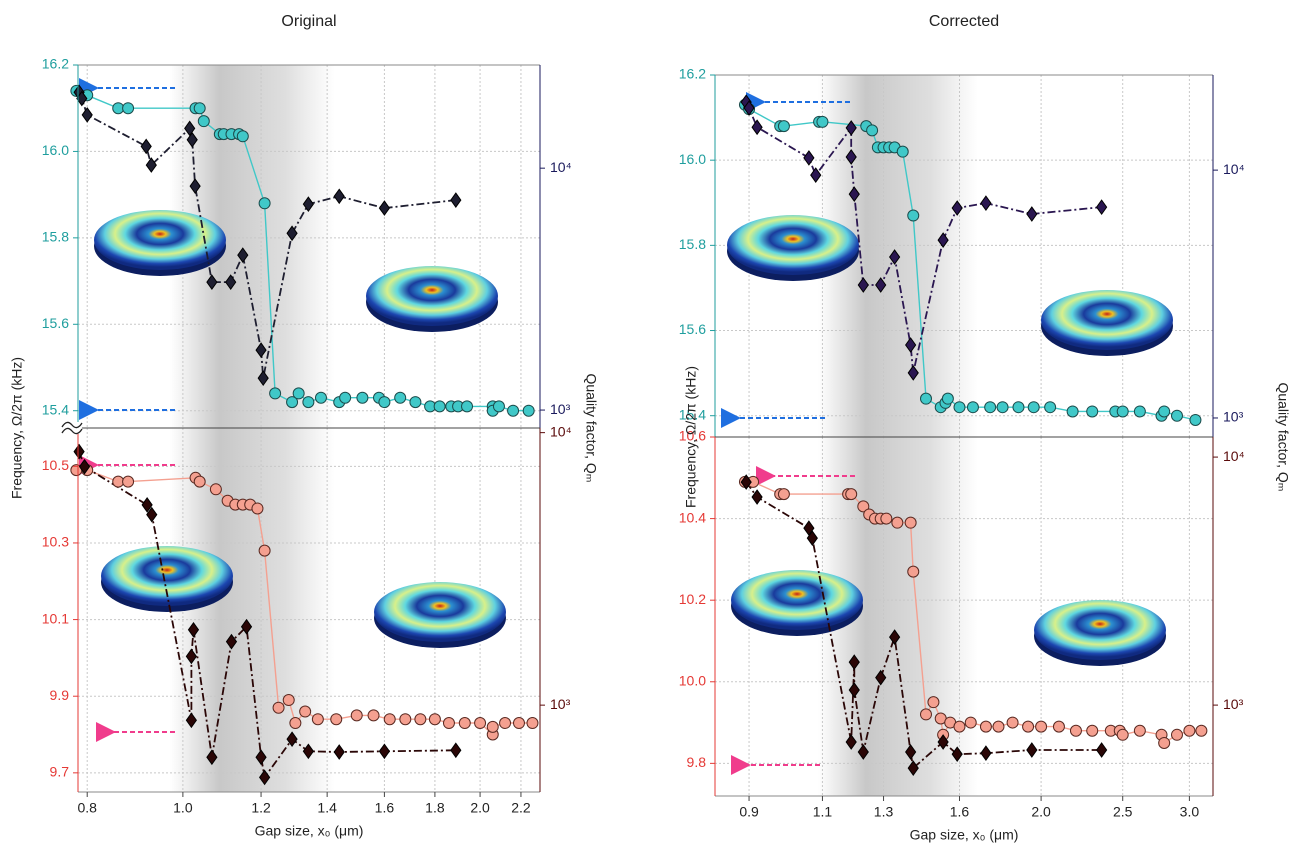 The image size is (1296, 856). What do you see at coordinates (183, 808) in the screenshot?
I see `x-tick-label: 1.0` at bounding box center [183, 808].